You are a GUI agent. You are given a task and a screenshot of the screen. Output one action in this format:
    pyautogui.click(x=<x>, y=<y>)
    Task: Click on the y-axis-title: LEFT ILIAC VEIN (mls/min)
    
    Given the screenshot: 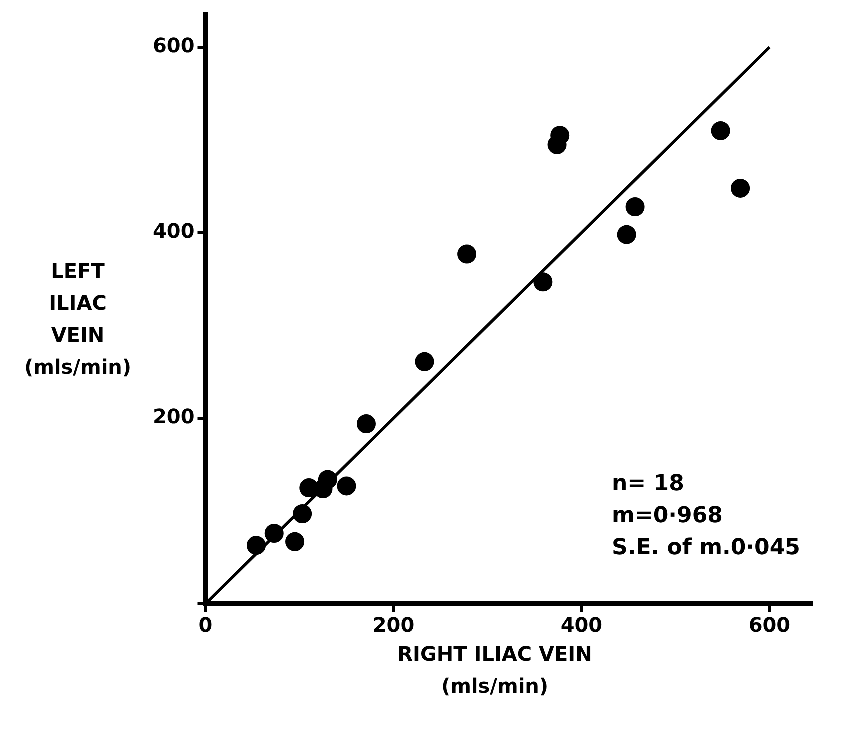 What is the action you would take?
    pyautogui.click(x=78, y=319)
    